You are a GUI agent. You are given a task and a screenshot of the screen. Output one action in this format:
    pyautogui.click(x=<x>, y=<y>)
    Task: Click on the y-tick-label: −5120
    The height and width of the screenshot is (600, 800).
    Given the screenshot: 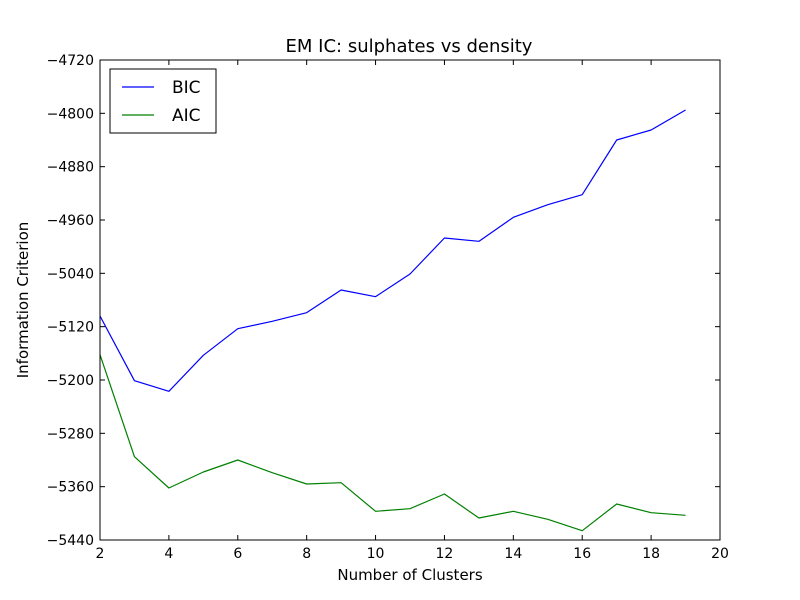 What is the action you would take?
    pyautogui.click(x=70, y=328)
    